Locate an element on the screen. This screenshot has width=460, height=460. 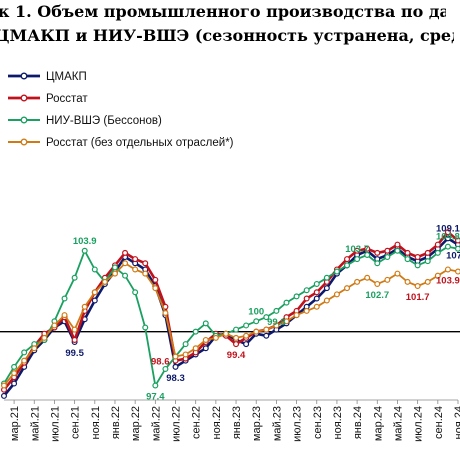
x-tick-label: сен.23 is located at coordinates (318, 422).